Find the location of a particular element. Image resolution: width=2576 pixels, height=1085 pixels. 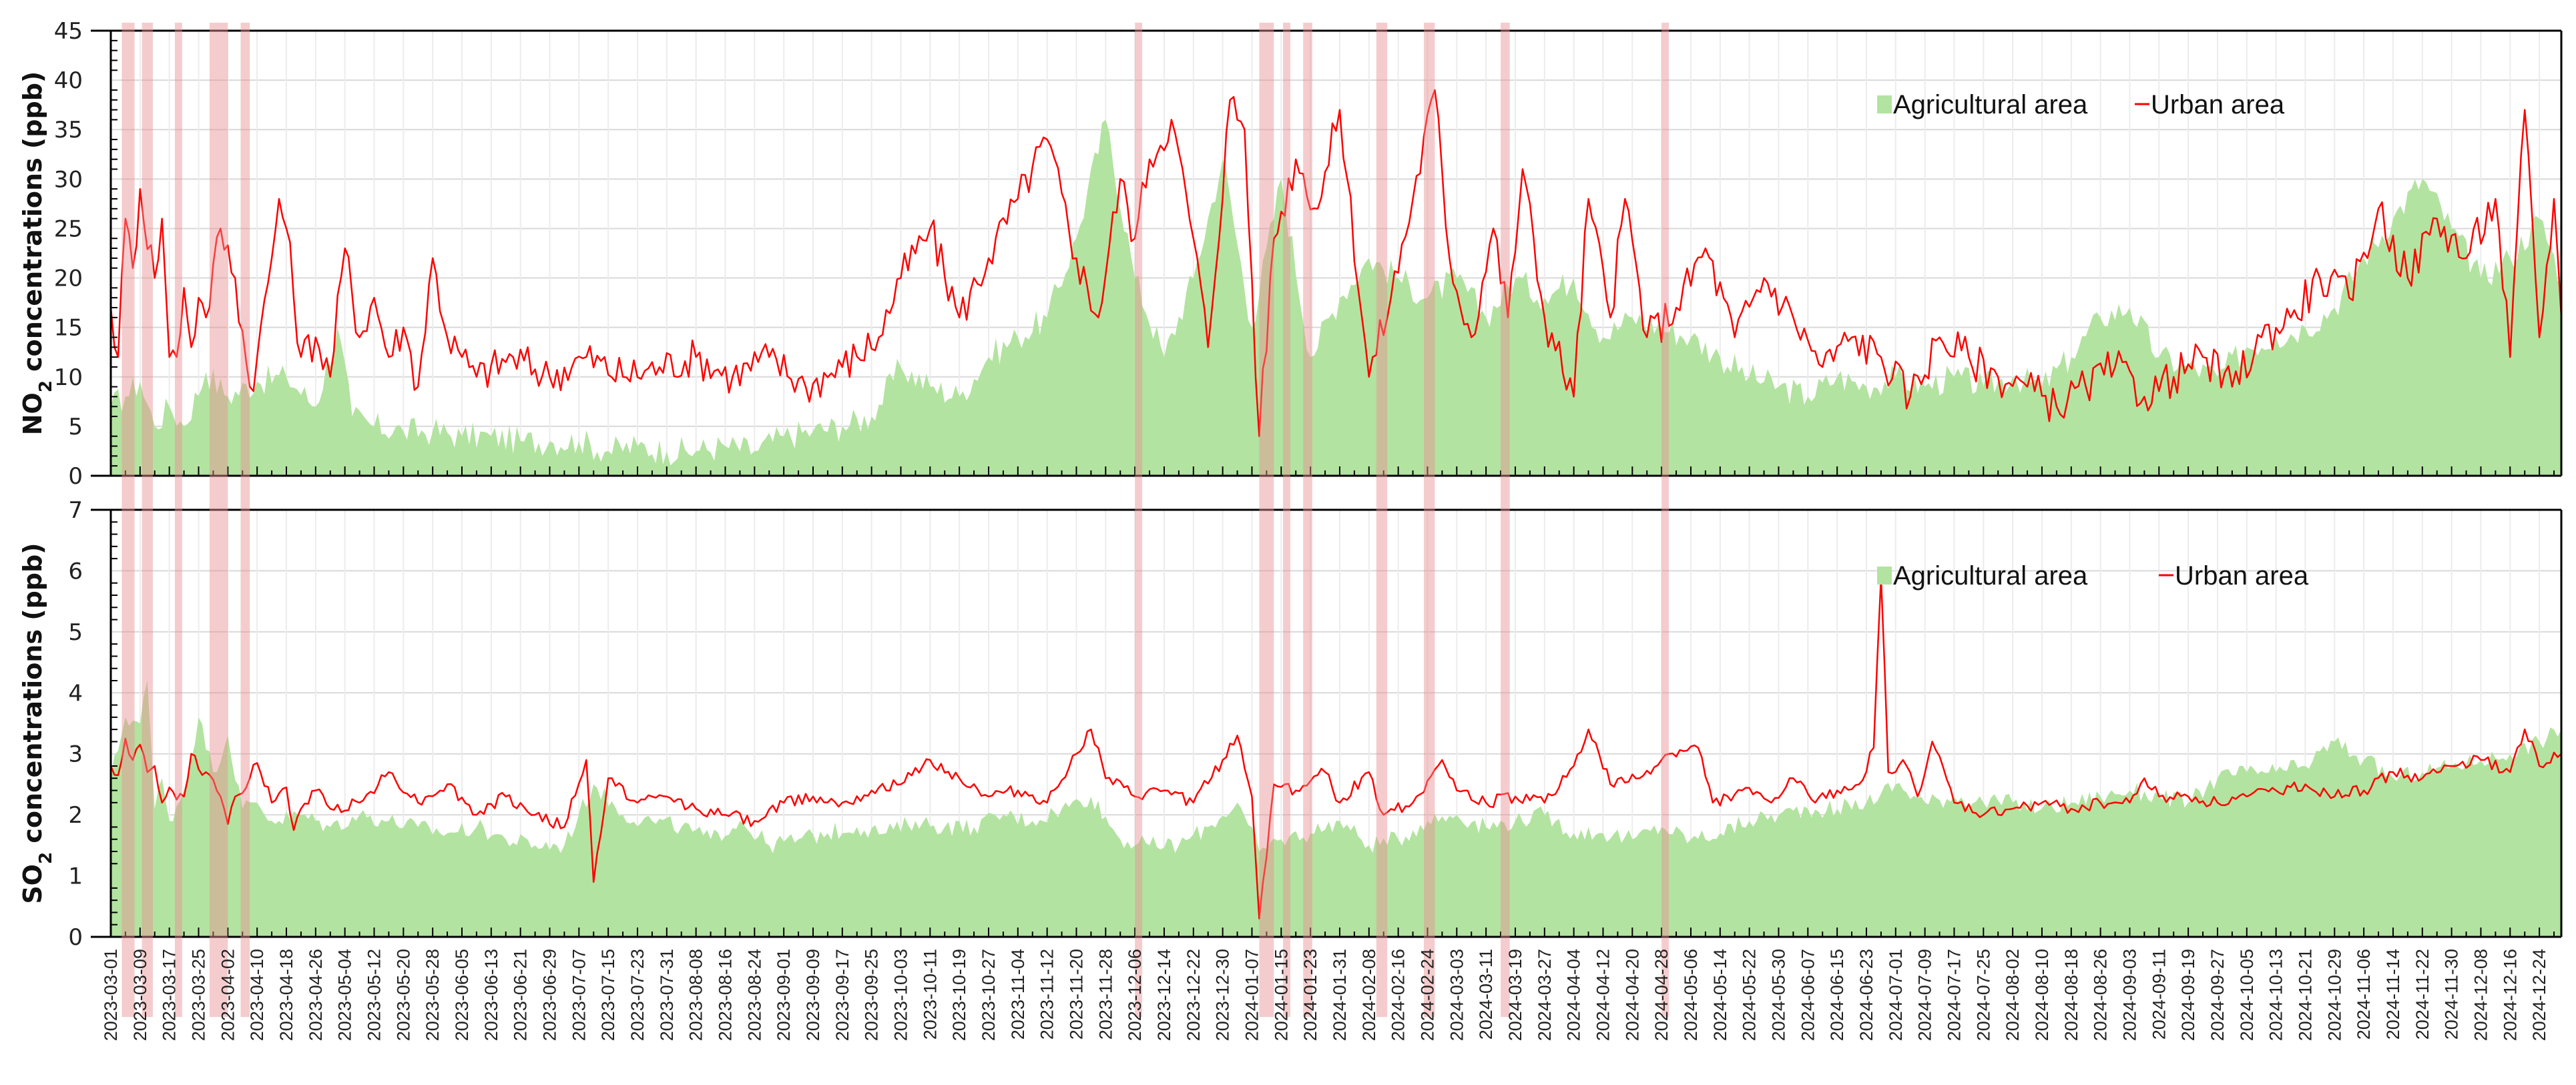

x-tick-label: 2024-01-15 is located at coordinates (1281, 995).